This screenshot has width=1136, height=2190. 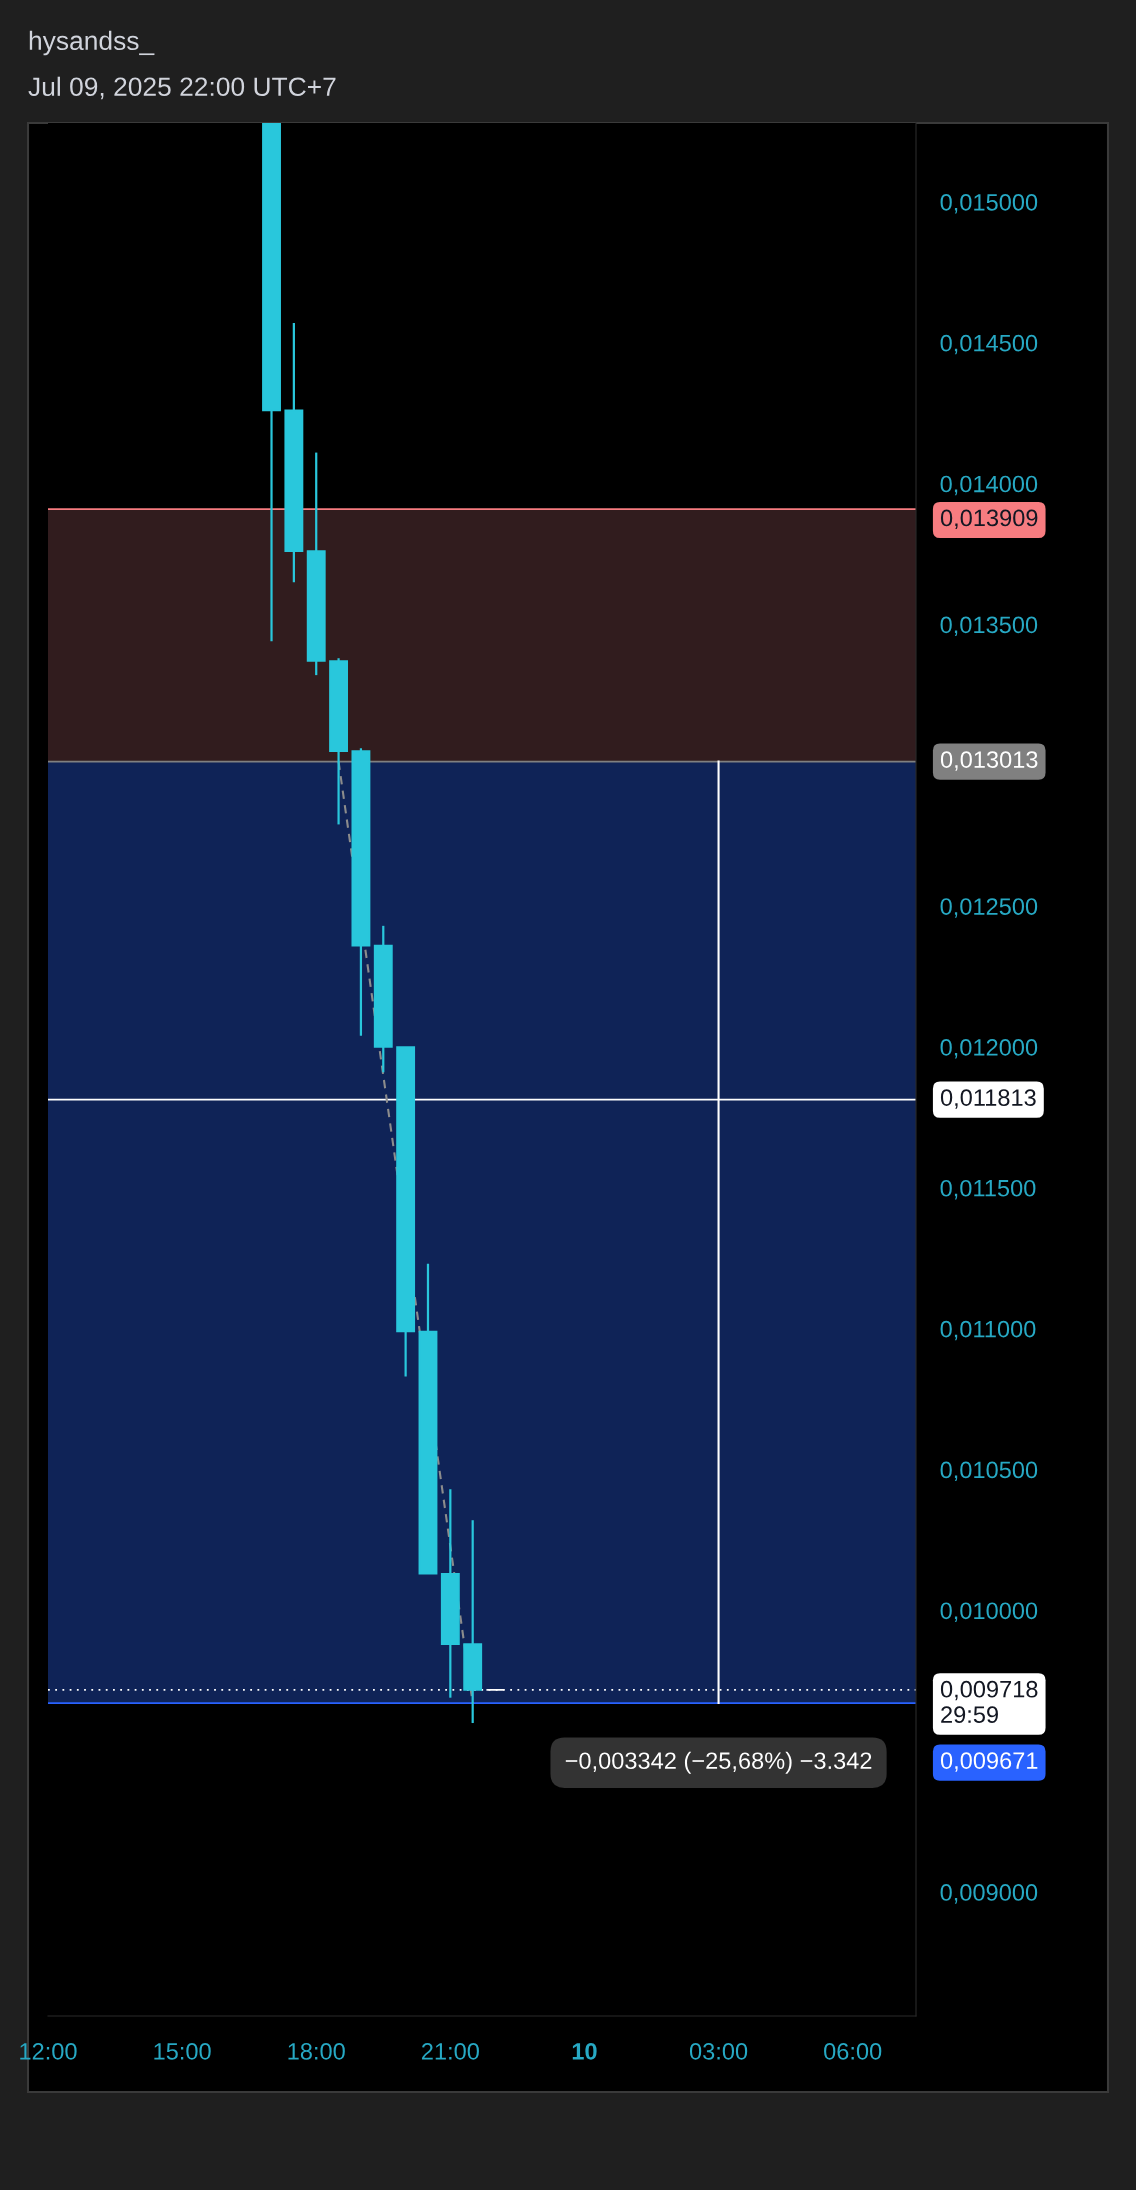 I want to click on x-tick-label: 18:00, so click(x=316, y=2051).